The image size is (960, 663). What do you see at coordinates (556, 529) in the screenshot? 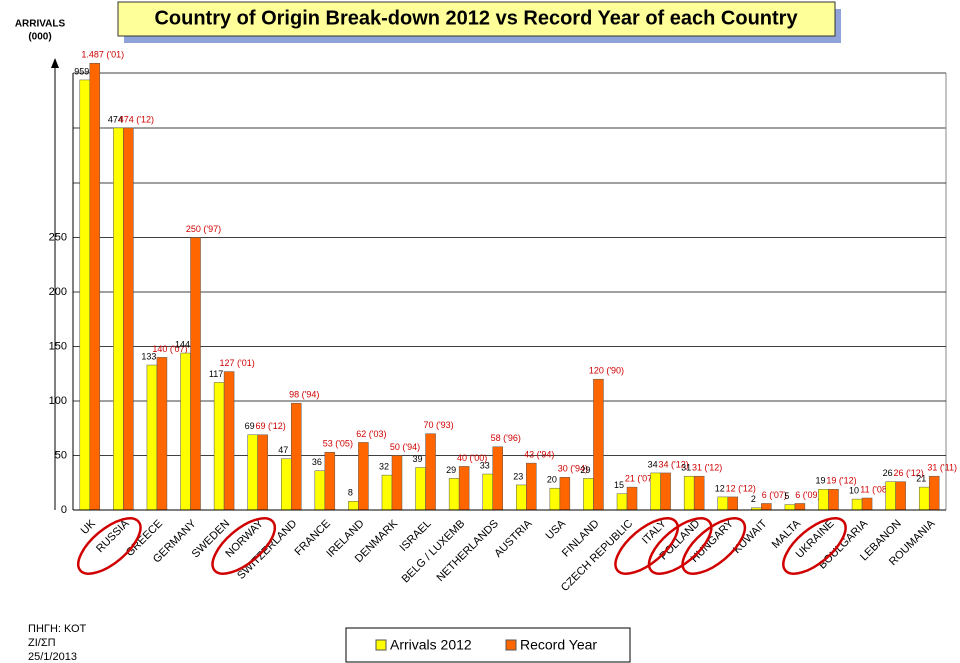
I see `x-tick-label: USA` at bounding box center [556, 529].